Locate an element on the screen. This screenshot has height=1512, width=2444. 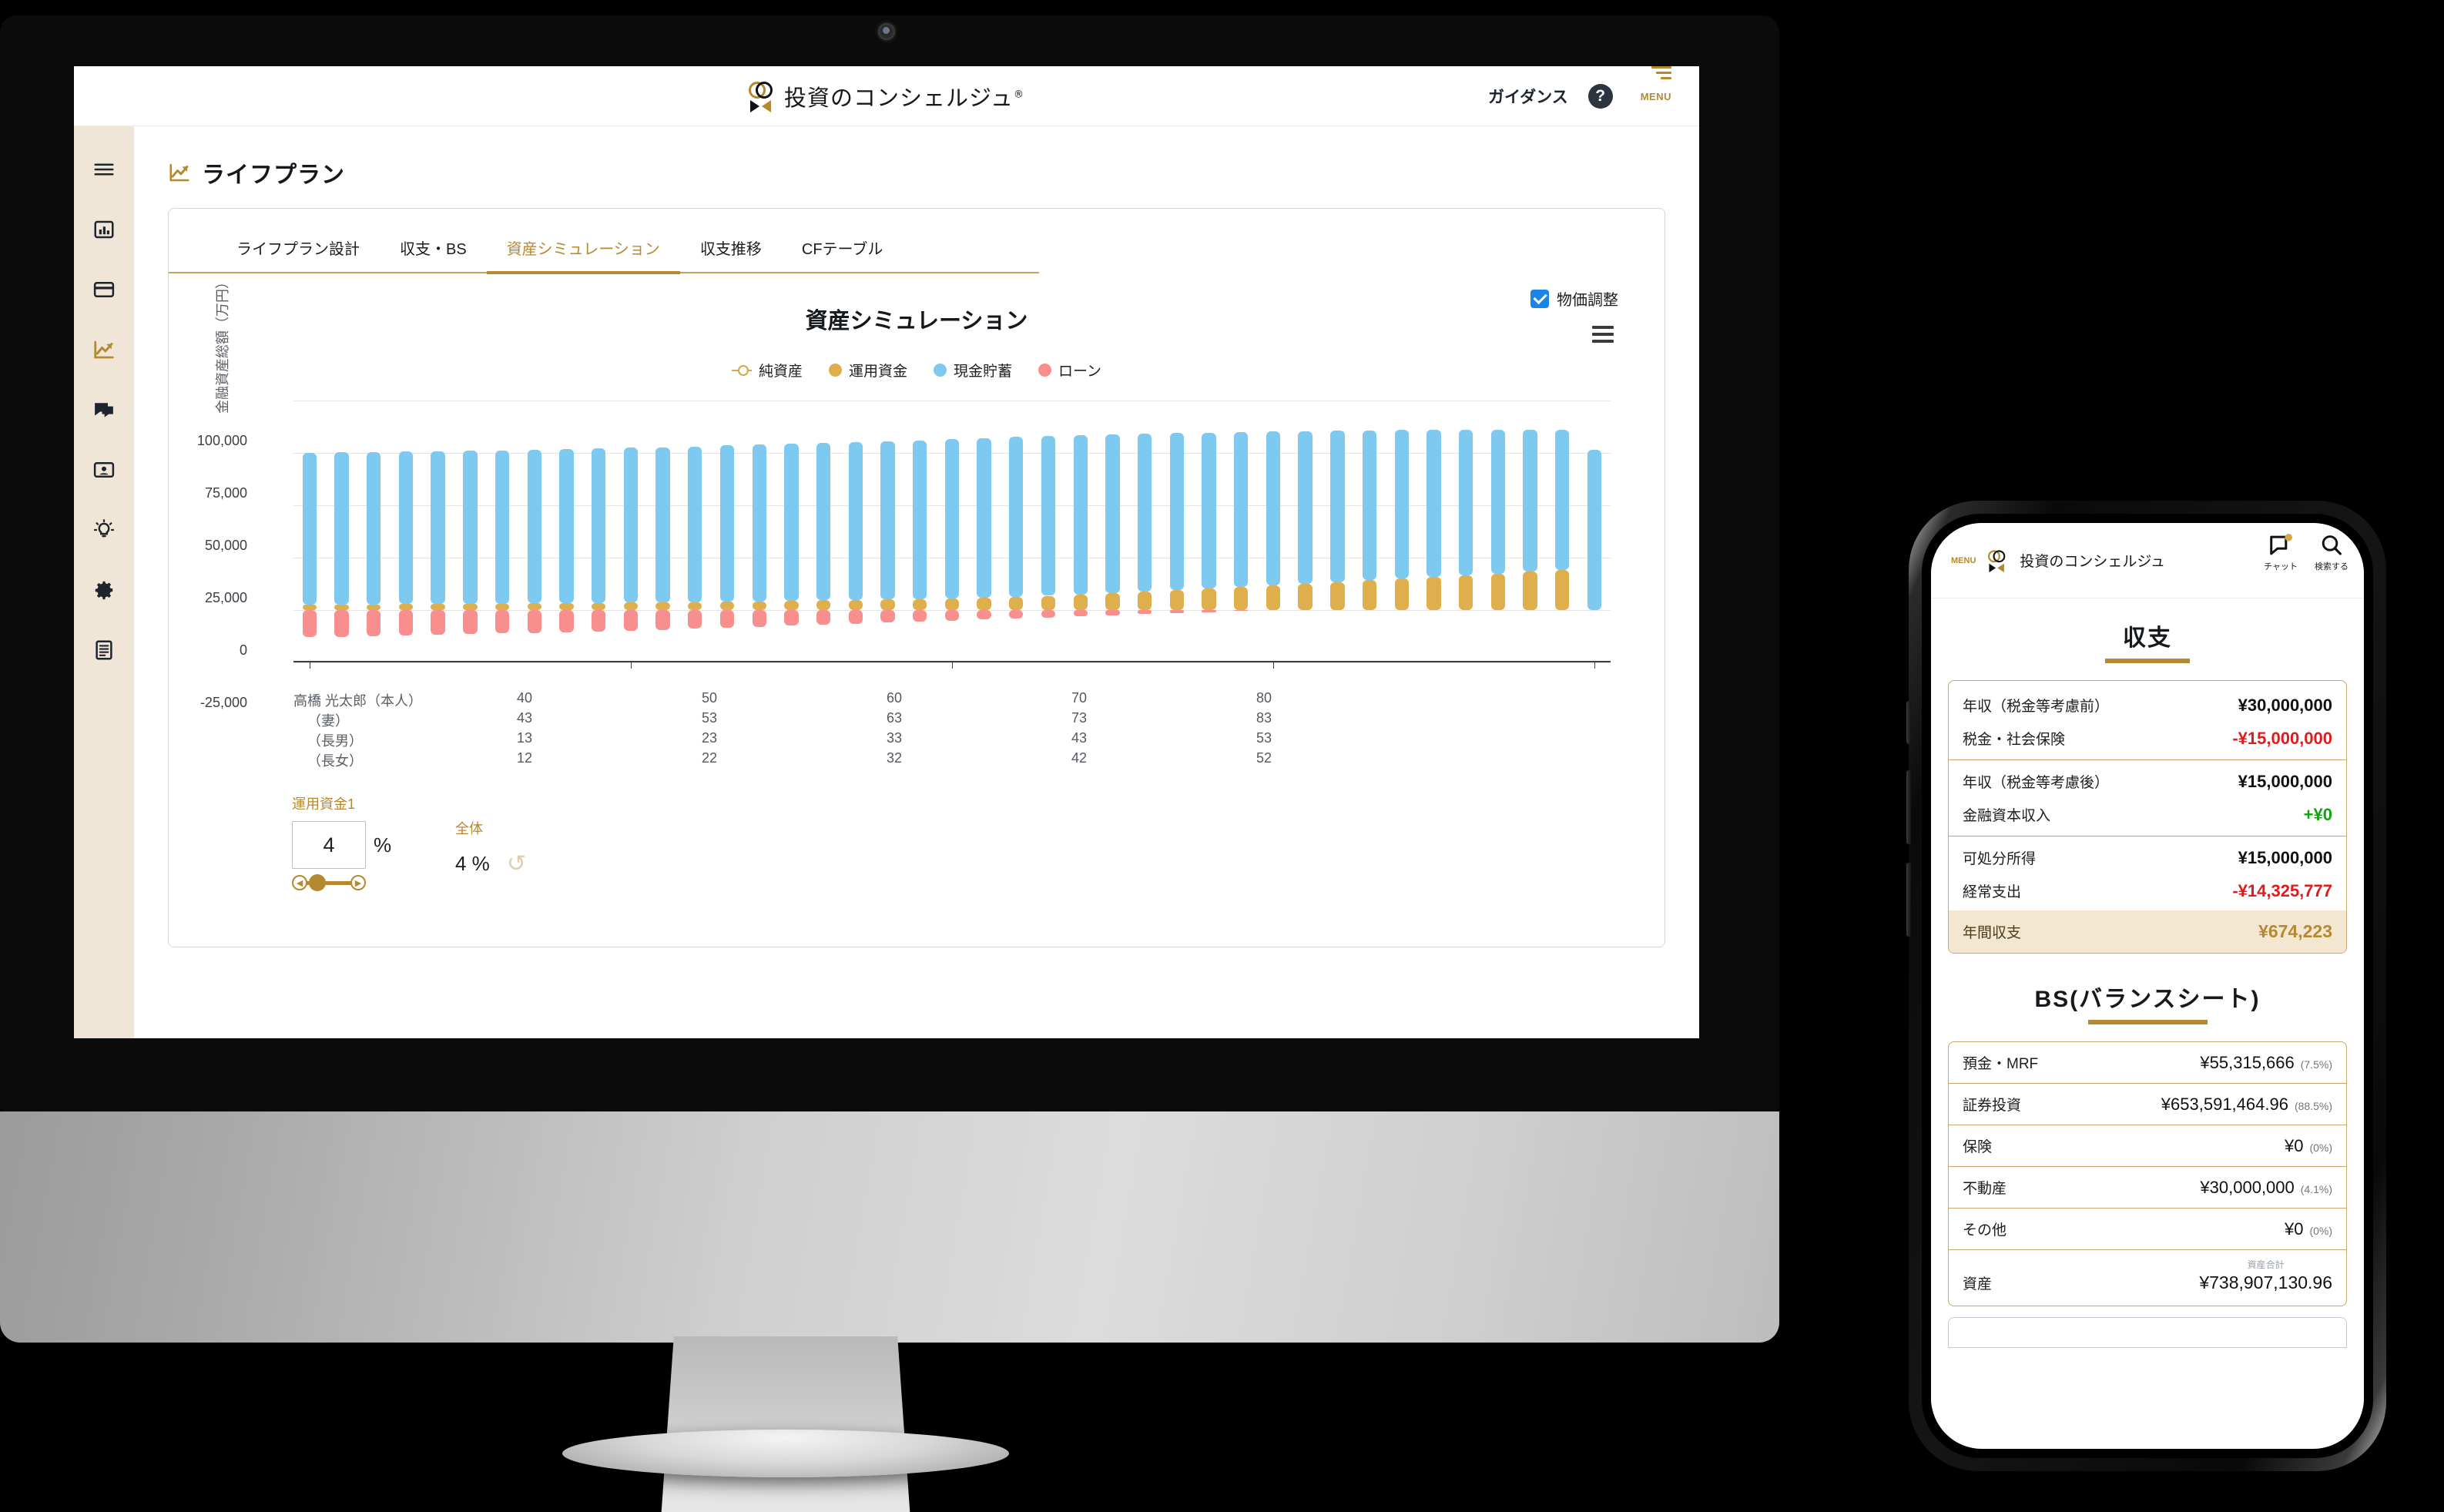
fund1-rate-input: 4 is located at coordinates (329, 845).